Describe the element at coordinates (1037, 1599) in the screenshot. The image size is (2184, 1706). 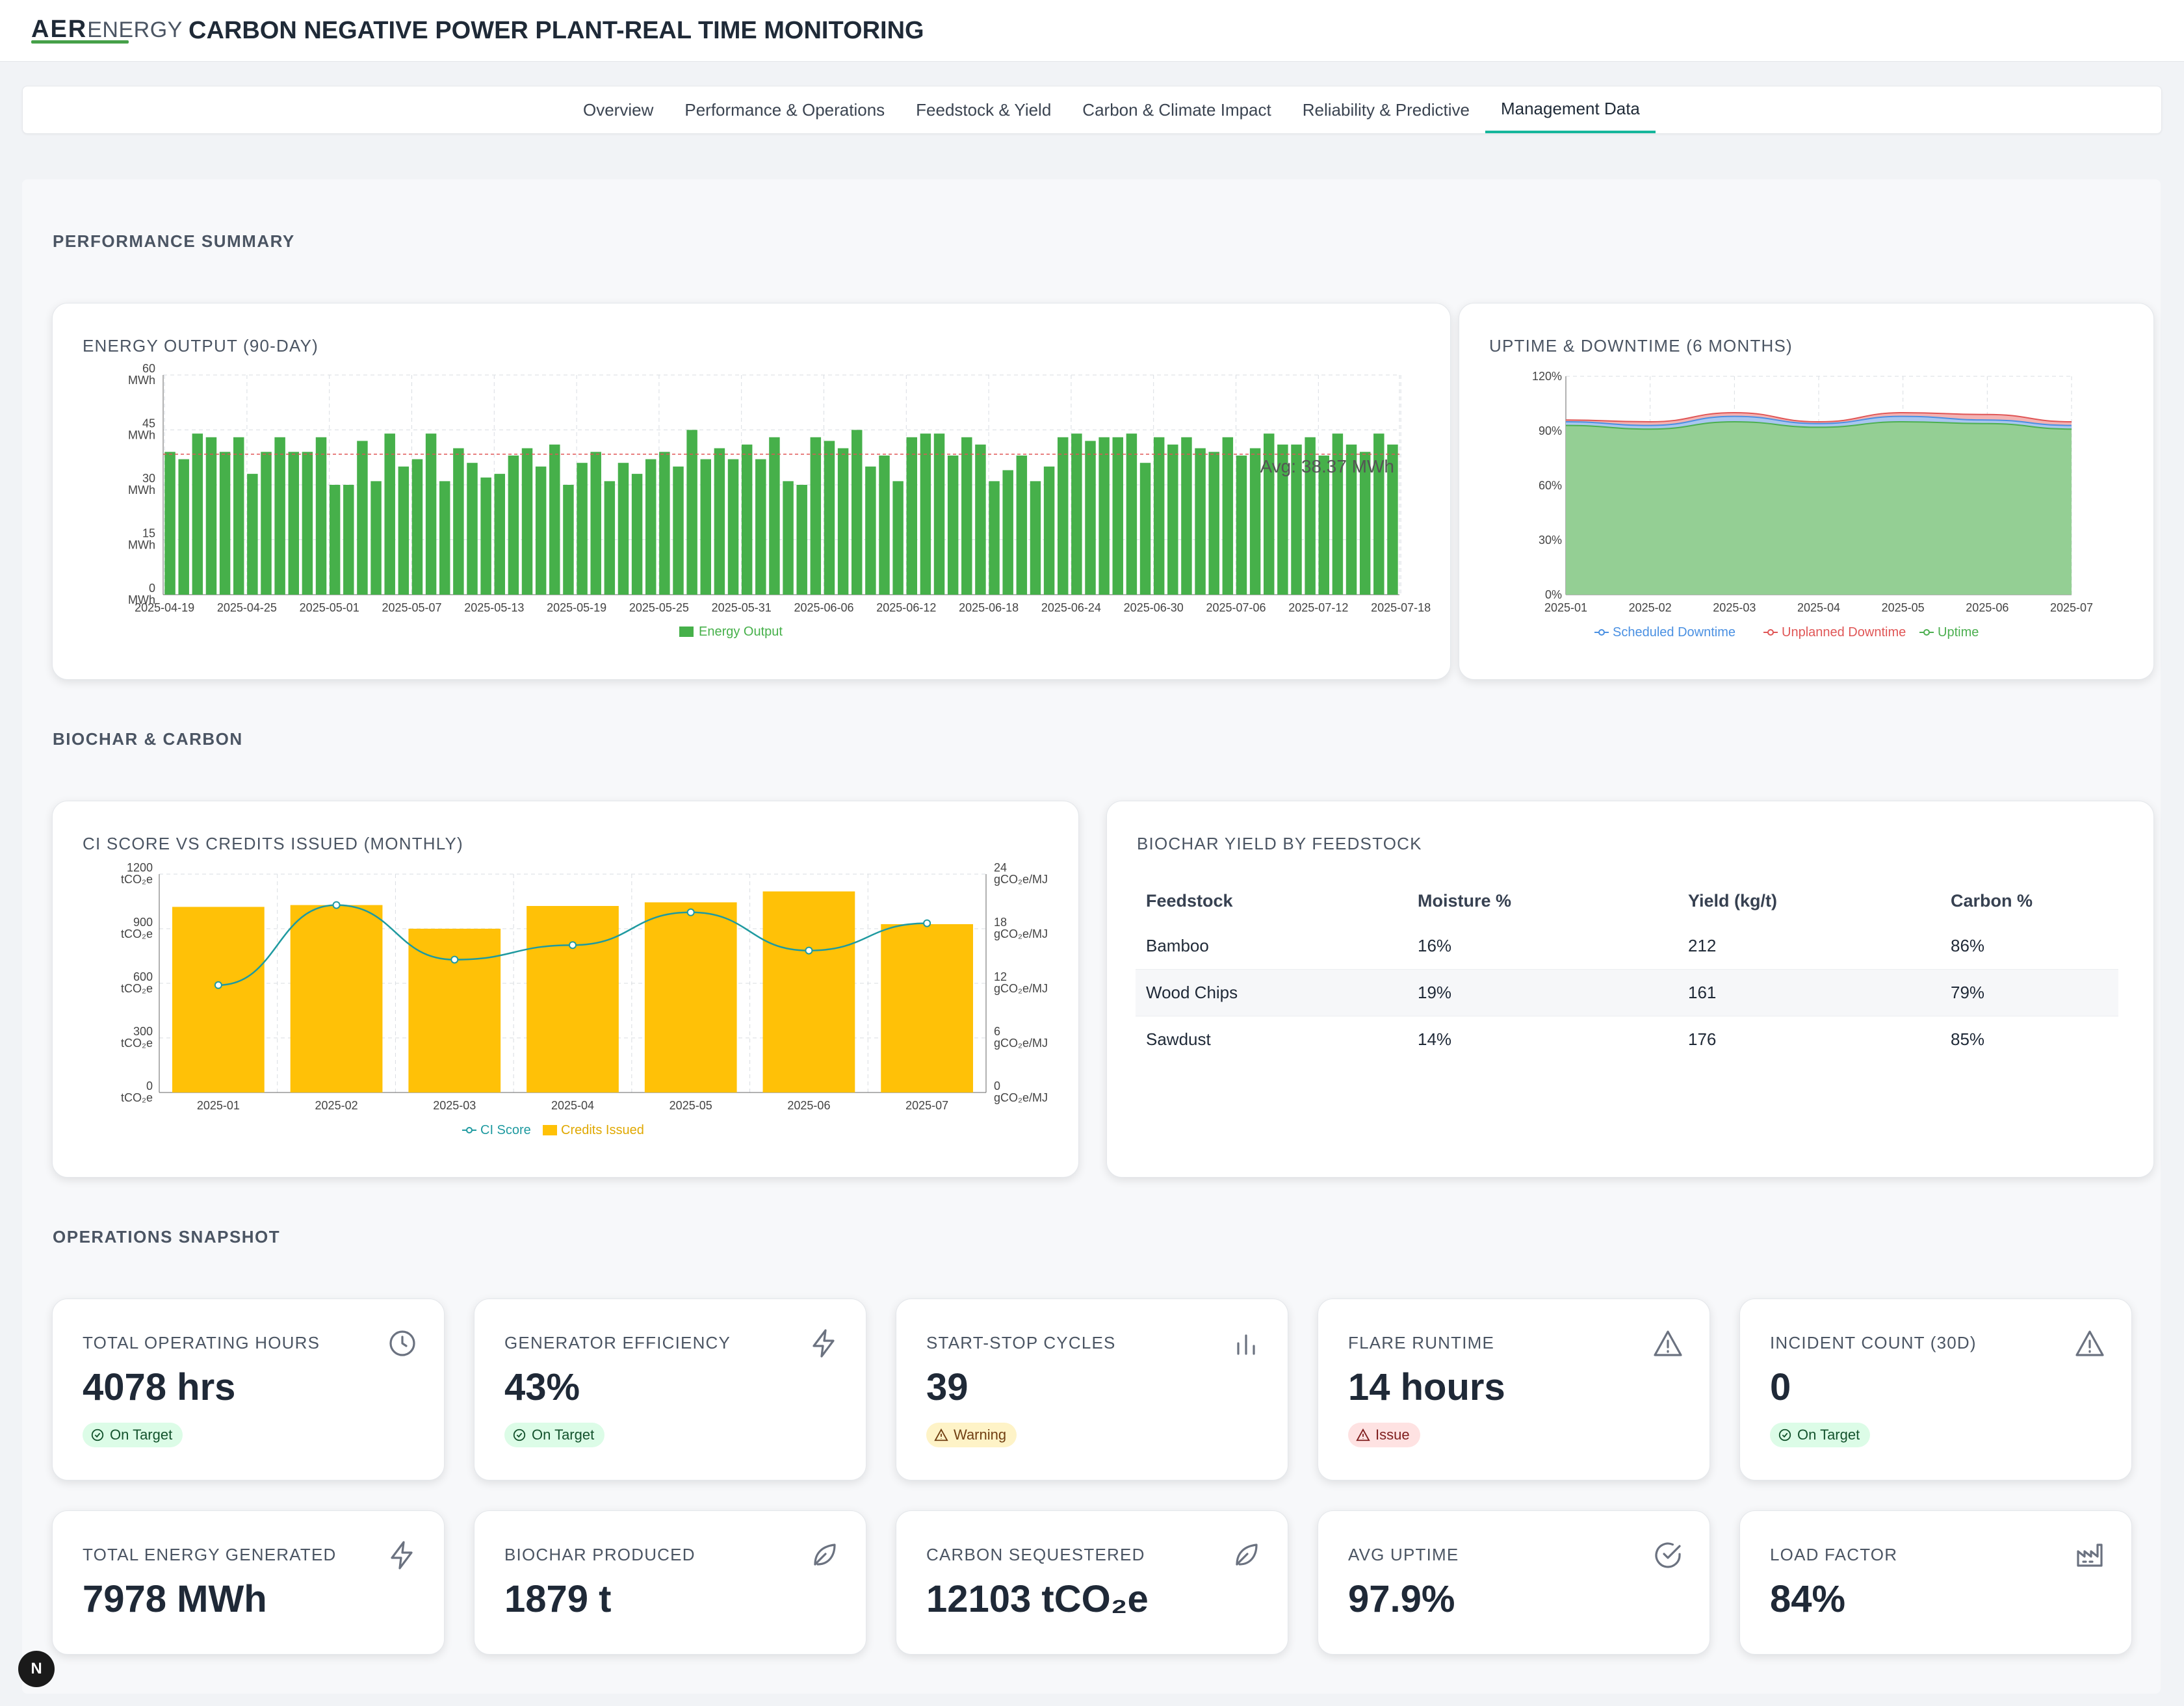
I see `kpi-value: 12103 tCO₂e` at that location.